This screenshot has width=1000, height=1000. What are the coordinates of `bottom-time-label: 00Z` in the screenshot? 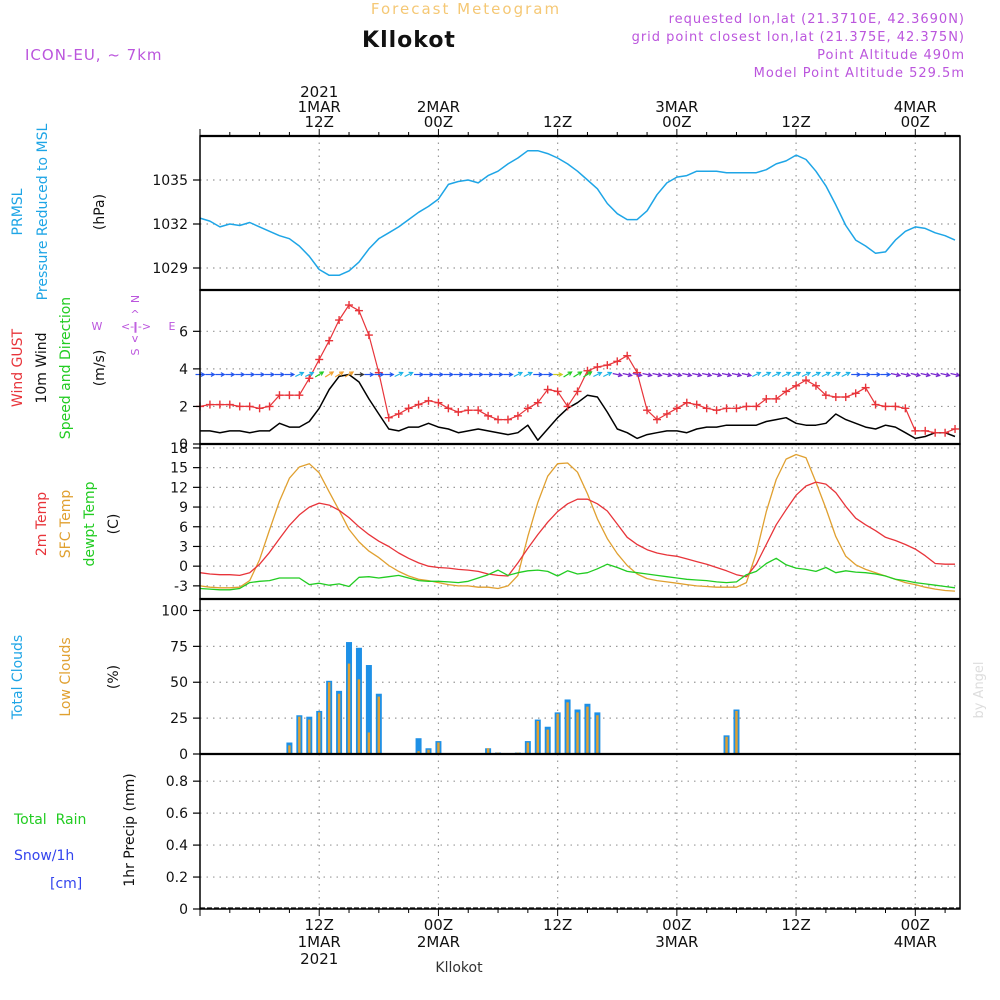 It's located at (438, 925).